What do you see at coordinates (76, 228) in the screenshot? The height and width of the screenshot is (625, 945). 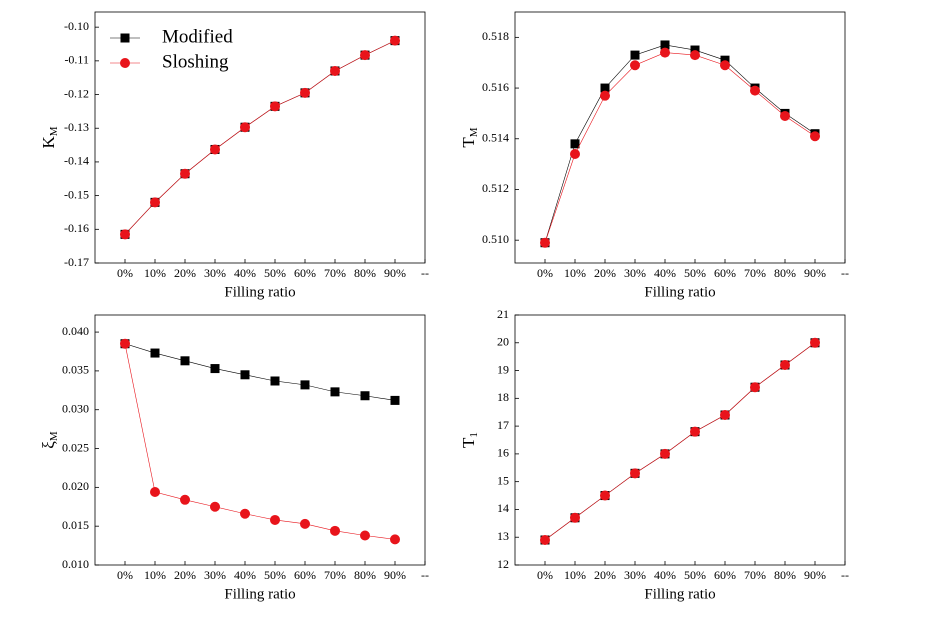 I see `y-tick-label: -0.16` at bounding box center [76, 228].